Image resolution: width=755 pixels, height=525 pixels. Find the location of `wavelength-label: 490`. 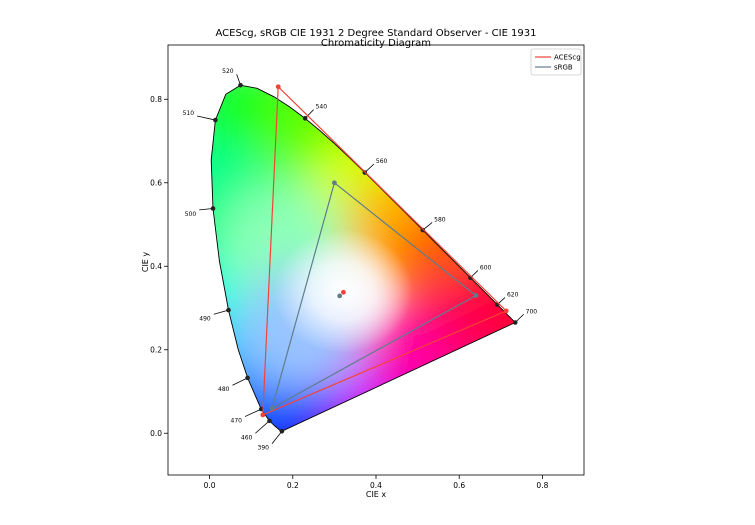

wavelength-label: 490 is located at coordinates (205, 318).